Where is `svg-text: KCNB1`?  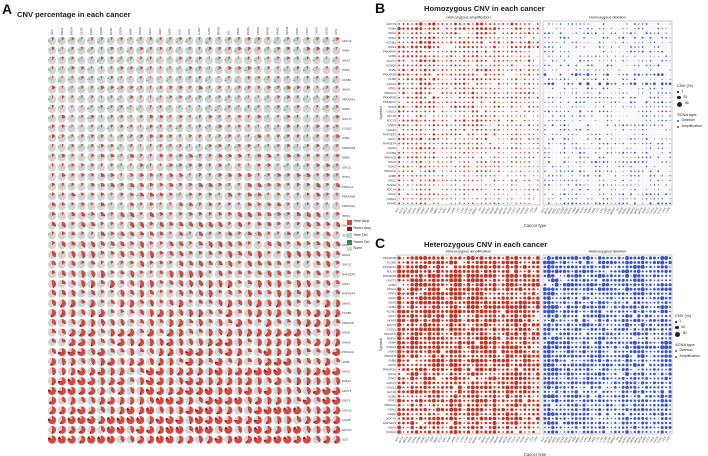 svg-text: KCNB1 is located at coordinates (347, 80).